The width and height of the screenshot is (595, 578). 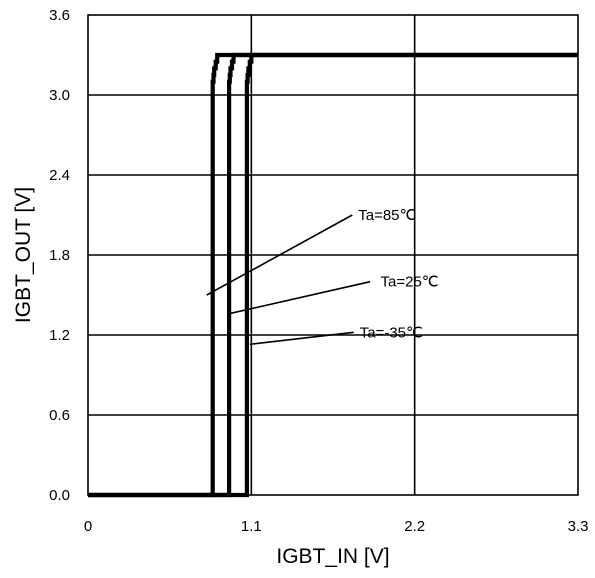 What do you see at coordinates (410, 282) in the screenshot?
I see `annotation-label-2: Ta=25℃` at bounding box center [410, 282].